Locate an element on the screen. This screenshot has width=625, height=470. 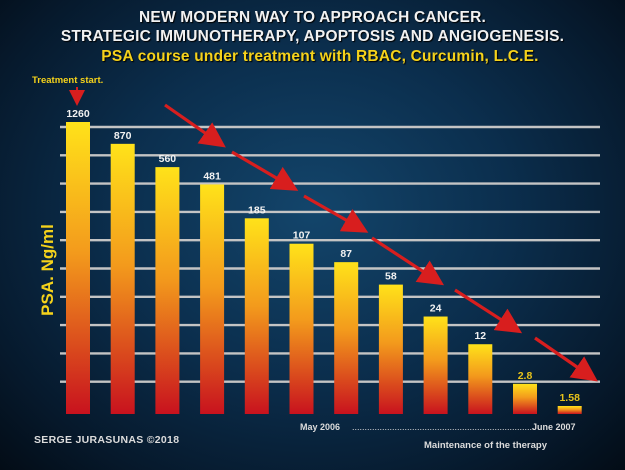
author-credit: SERGE JURASUNAS ©2018 is located at coordinates (107, 440).